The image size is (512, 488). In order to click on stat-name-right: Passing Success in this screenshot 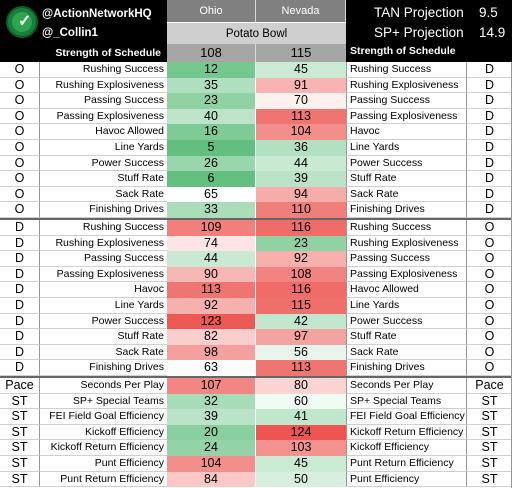, I will do `click(406, 101)`.